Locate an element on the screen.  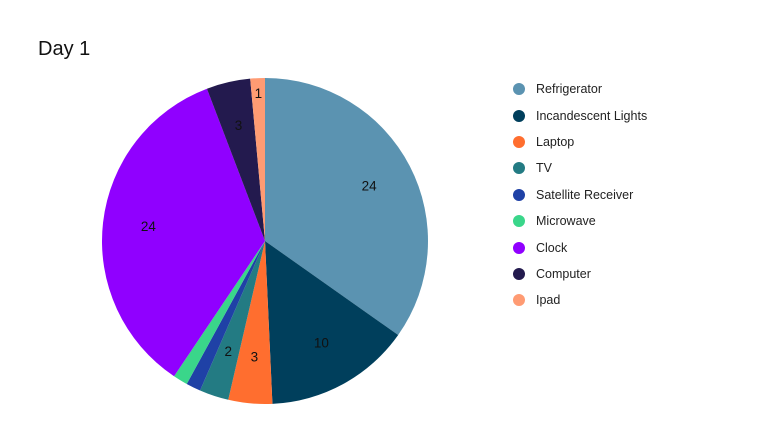
legend-item: Refrigerator is located at coordinates (580, 89).